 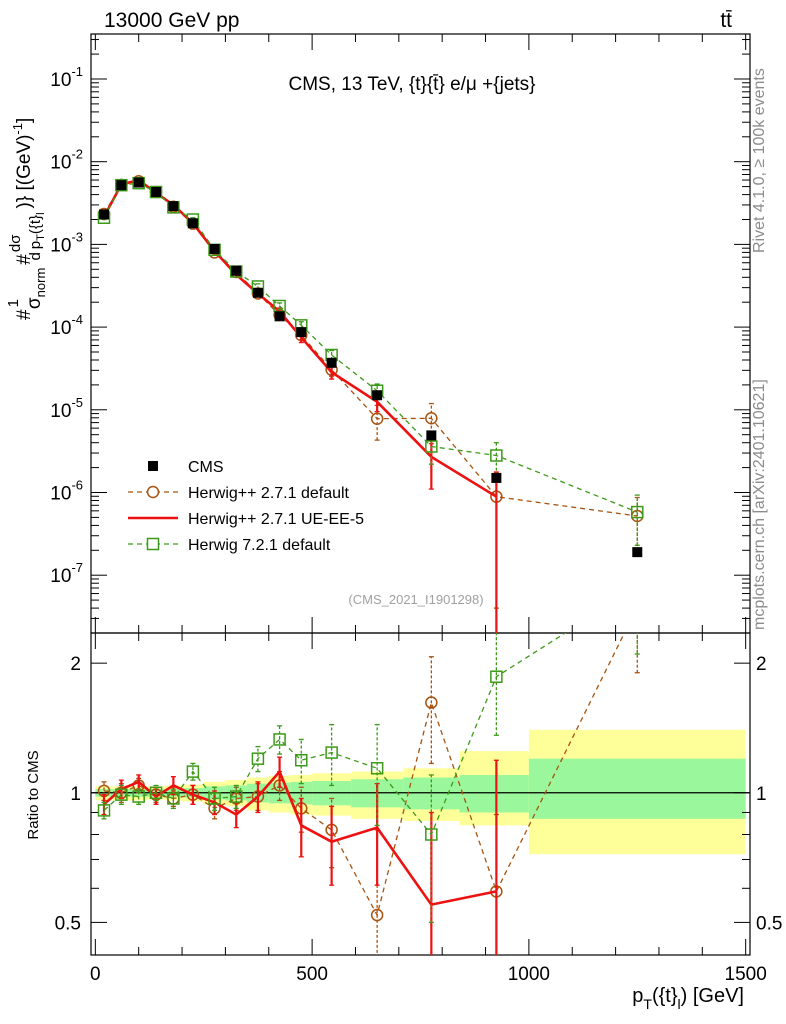 What do you see at coordinates (95, 974) in the screenshot?
I see `x-tick-label: 0` at bounding box center [95, 974].